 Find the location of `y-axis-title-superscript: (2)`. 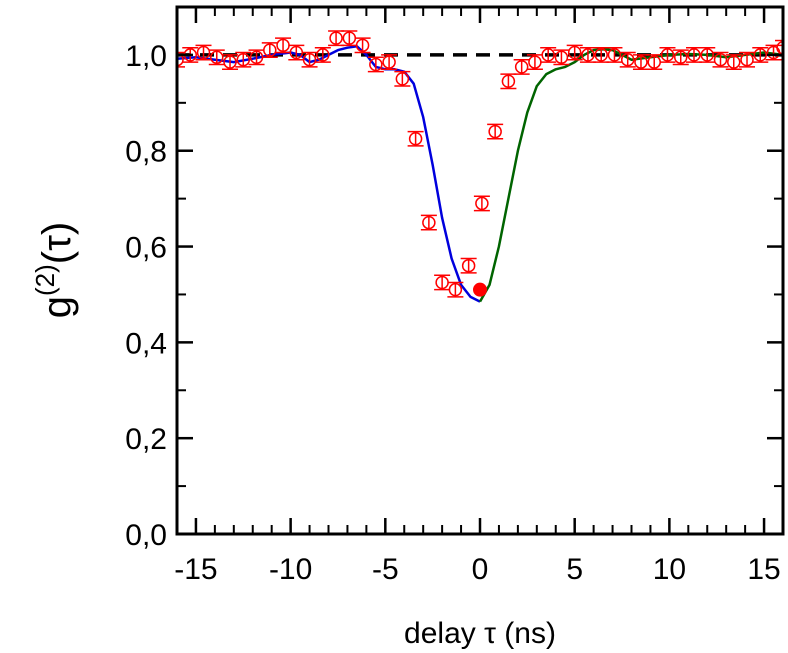

y-axis-title-superscript: (2) is located at coordinates (45, 280).